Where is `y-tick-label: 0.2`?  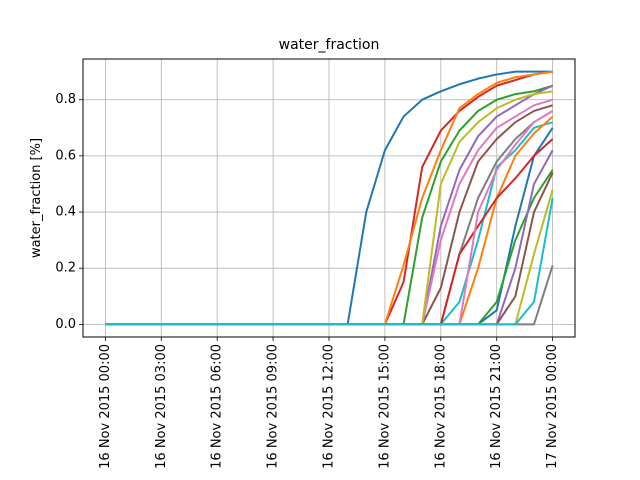
y-tick-label: 0.2 is located at coordinates (65, 268).